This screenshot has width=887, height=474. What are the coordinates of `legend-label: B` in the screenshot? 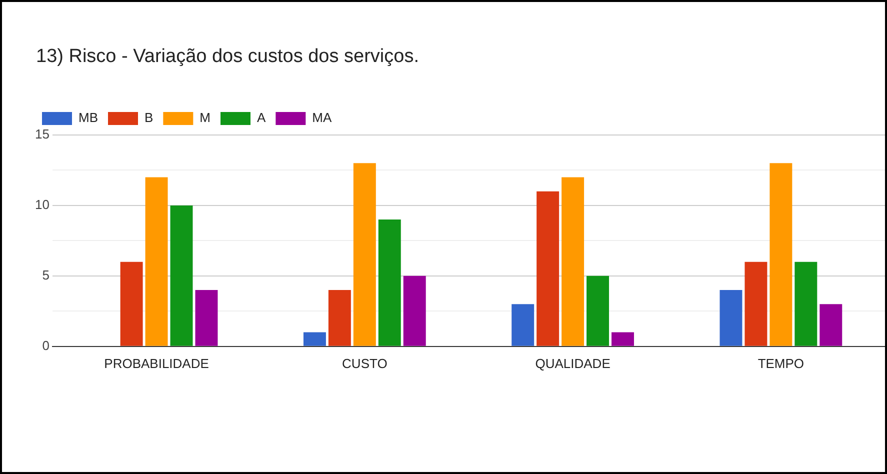 It's located at (149, 118).